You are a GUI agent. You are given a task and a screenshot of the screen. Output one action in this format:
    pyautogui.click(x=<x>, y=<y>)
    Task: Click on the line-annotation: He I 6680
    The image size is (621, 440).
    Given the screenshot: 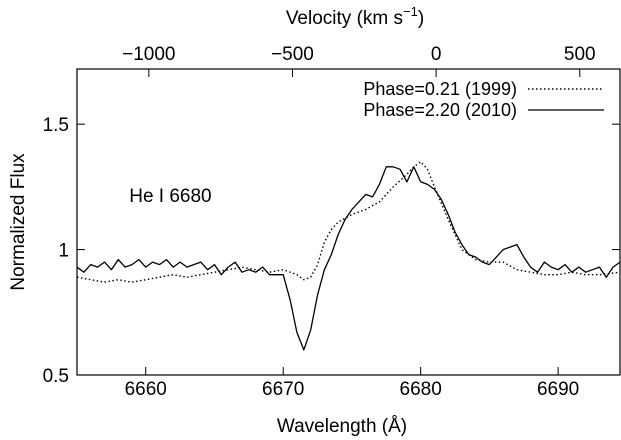 What is the action you would take?
    pyautogui.click(x=170, y=196)
    